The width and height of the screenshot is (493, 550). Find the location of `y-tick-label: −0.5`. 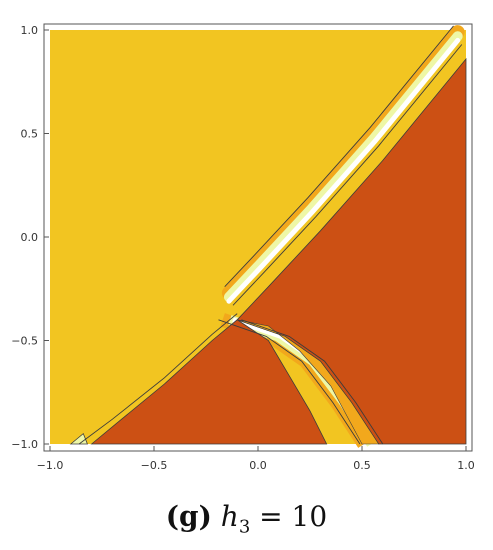

y-tick-label: −0.5 is located at coordinates (24, 341).